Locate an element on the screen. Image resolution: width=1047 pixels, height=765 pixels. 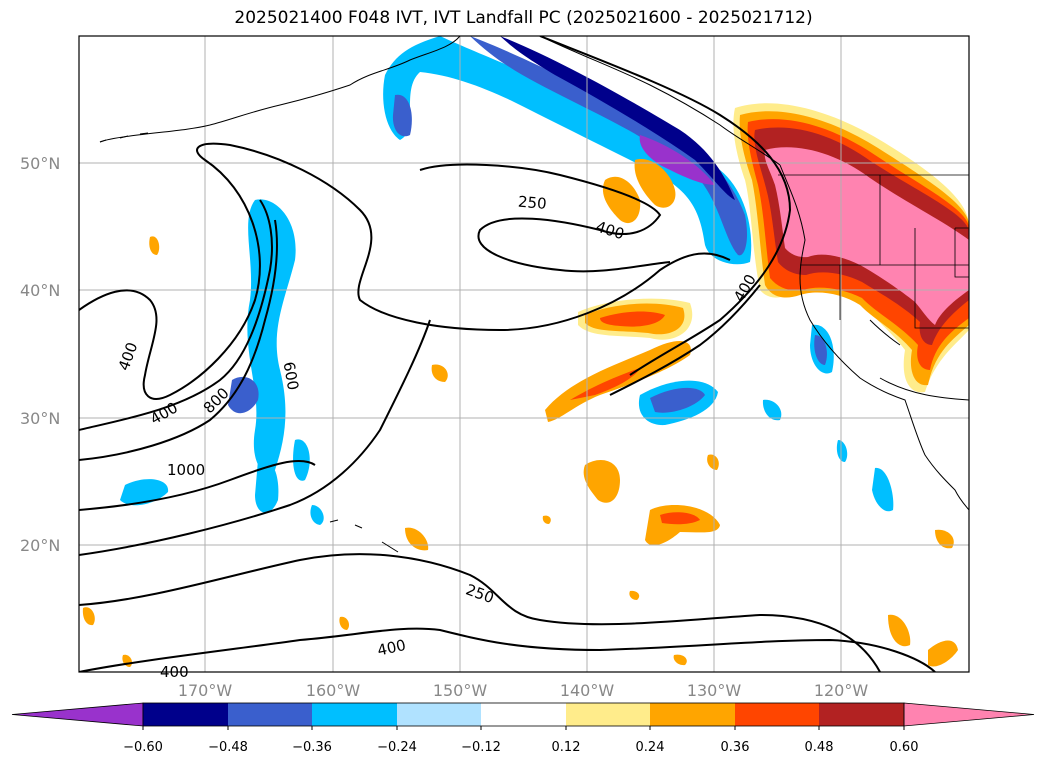
state-borders is located at coordinates (873, 251).